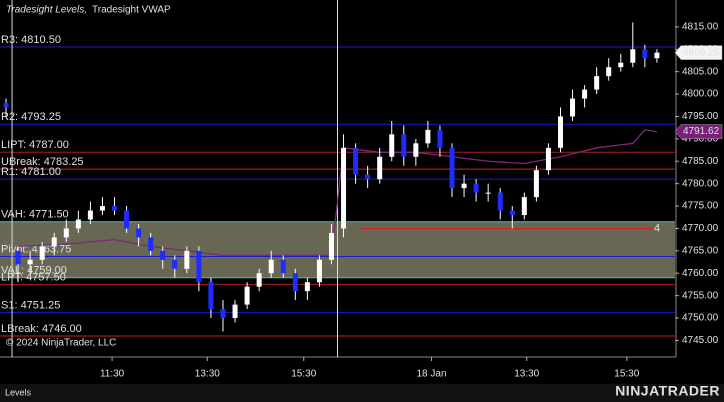 This screenshot has width=724, height=402. What do you see at coordinates (701, 52) in the screenshot?
I see `last-price-label: 4809.25` at bounding box center [701, 52].